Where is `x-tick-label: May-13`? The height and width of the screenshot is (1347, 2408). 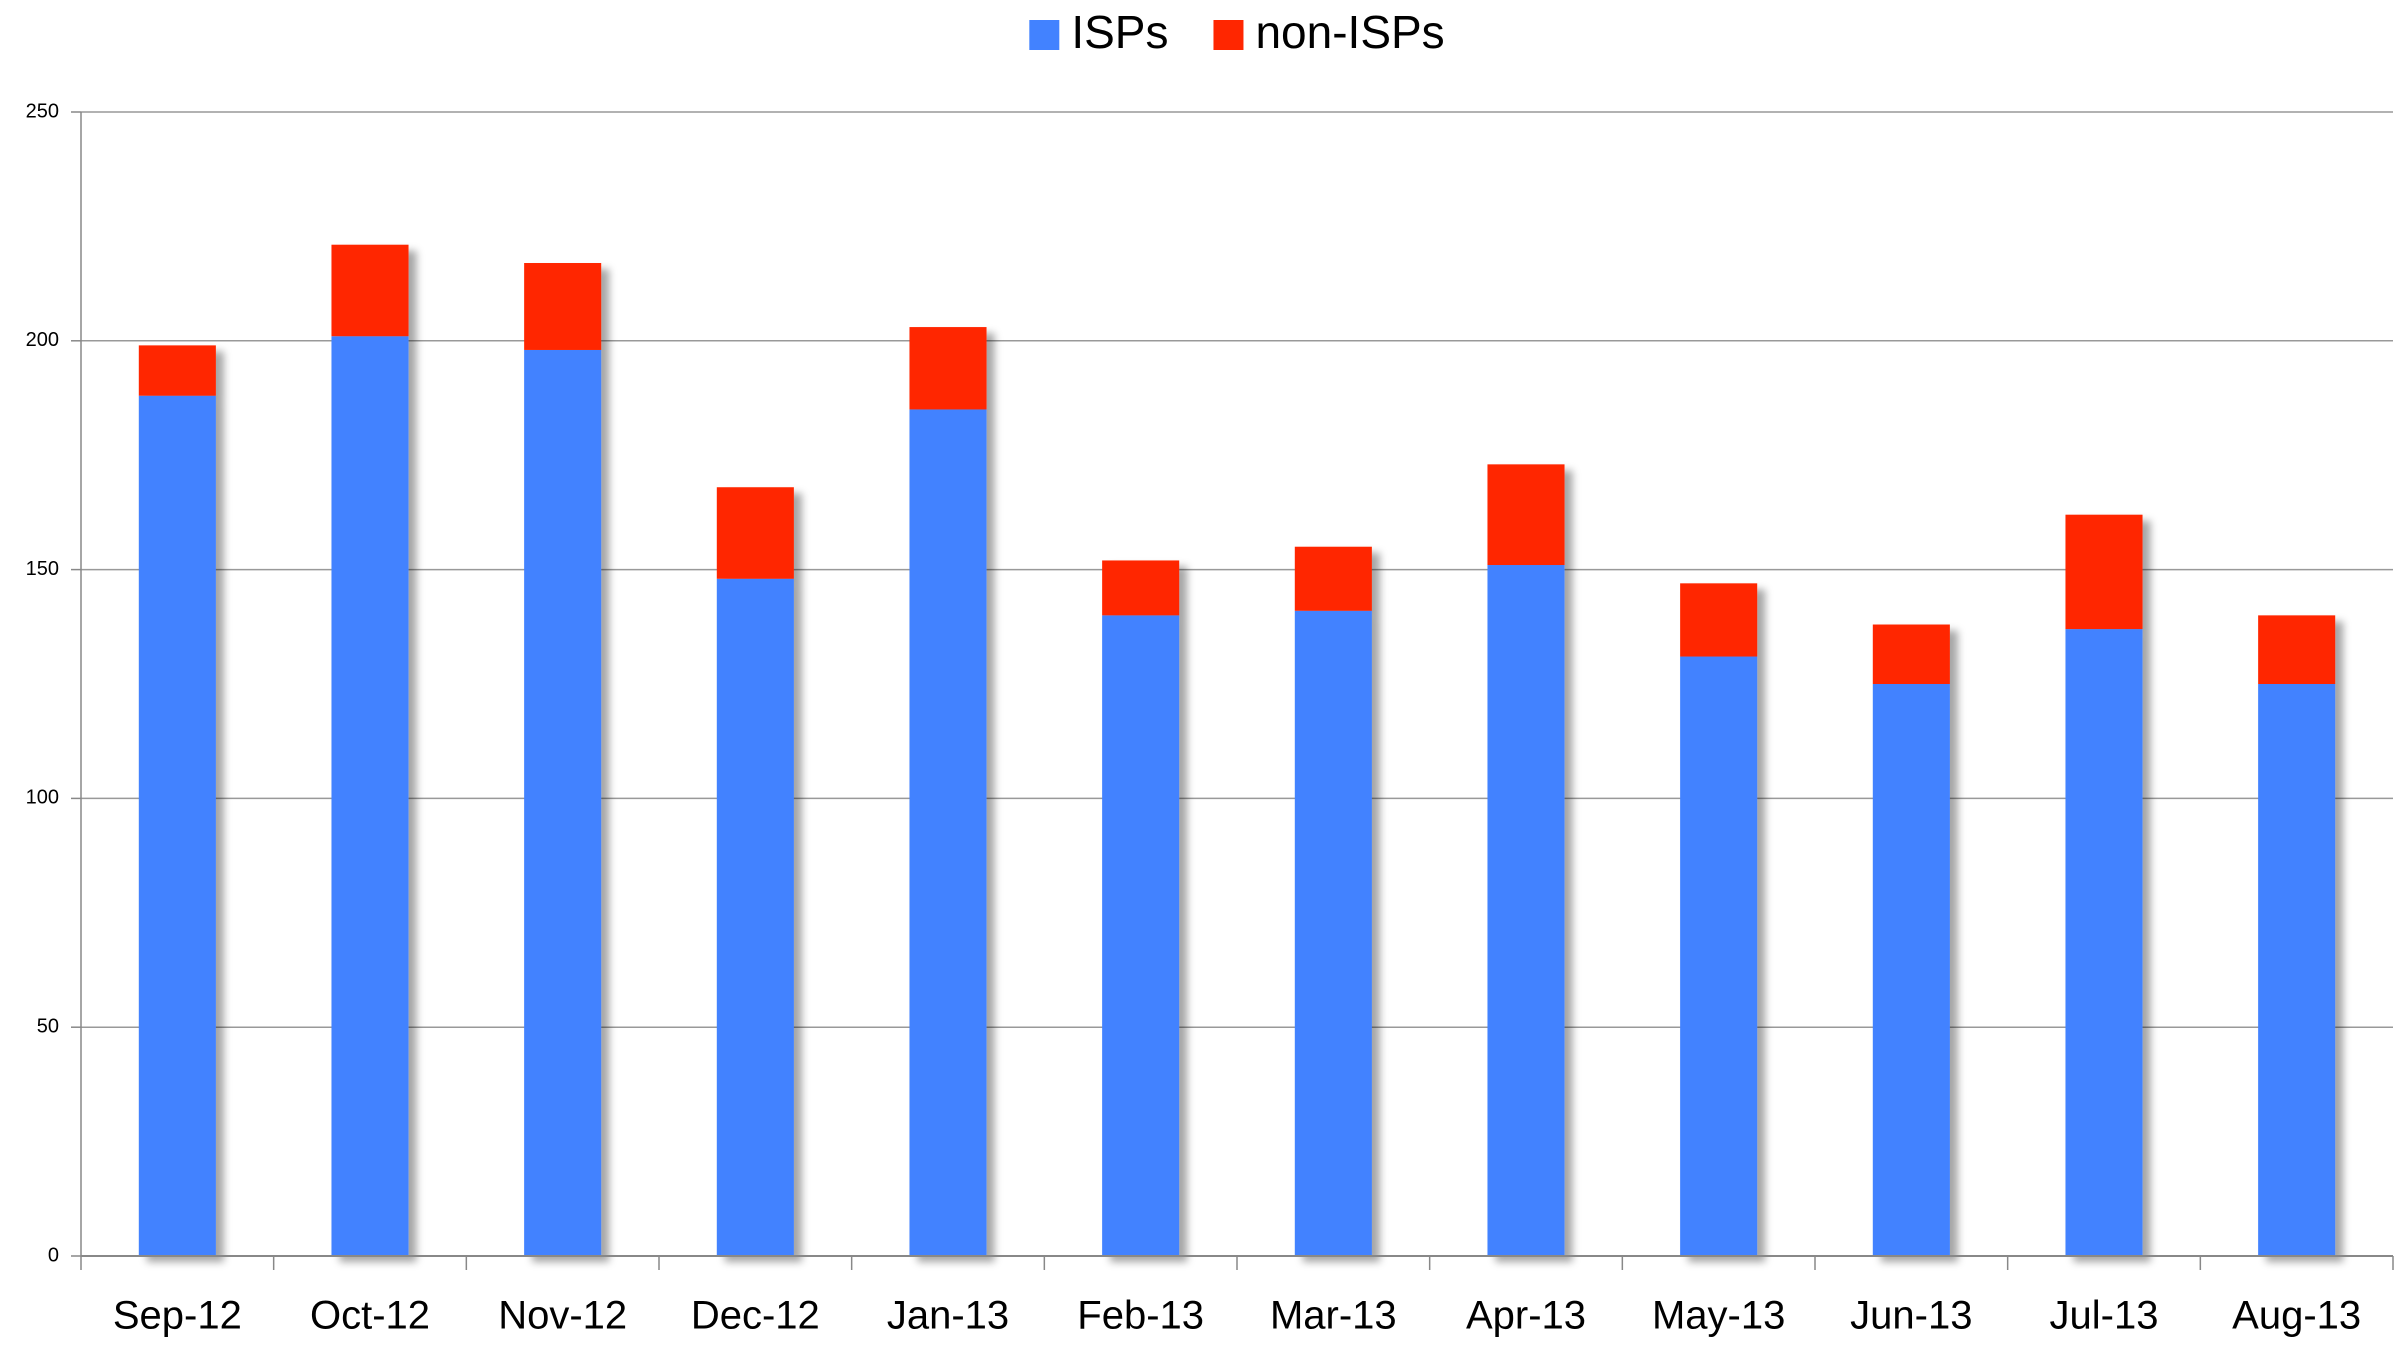
x-tick-label: May-13 is located at coordinates (1718, 1316).